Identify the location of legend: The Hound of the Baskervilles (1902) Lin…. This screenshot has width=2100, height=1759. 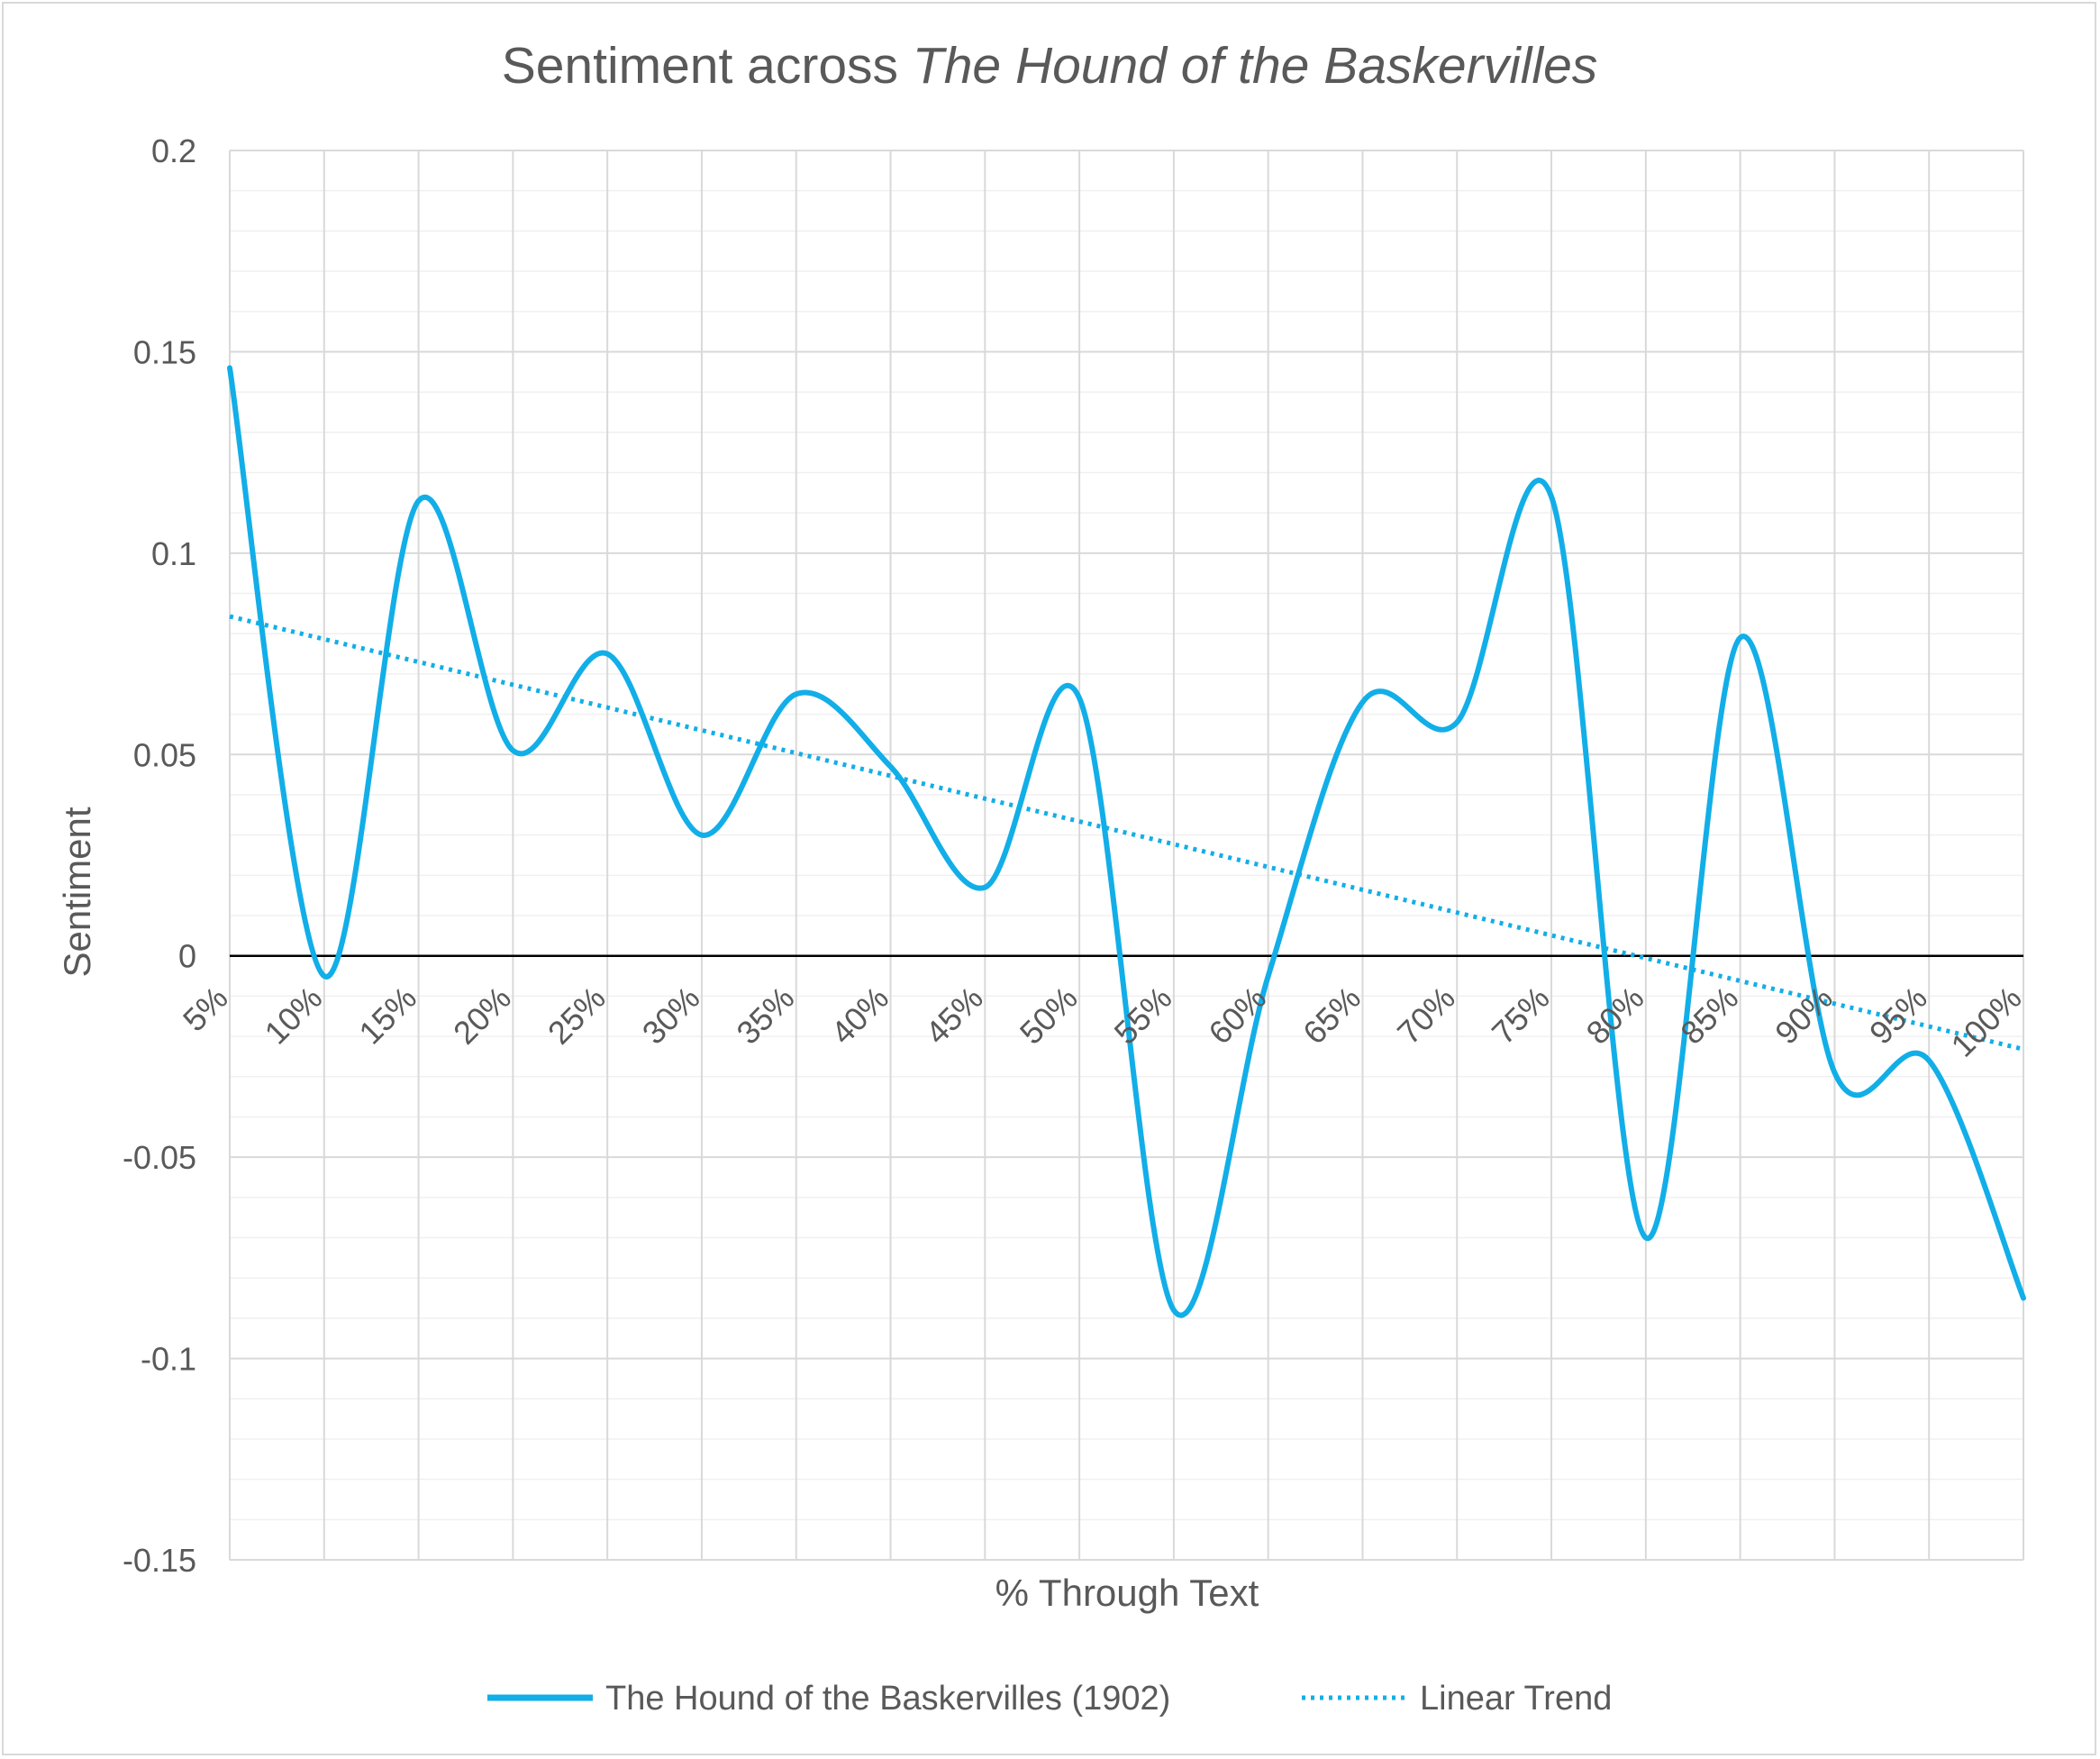
(1050, 1699).